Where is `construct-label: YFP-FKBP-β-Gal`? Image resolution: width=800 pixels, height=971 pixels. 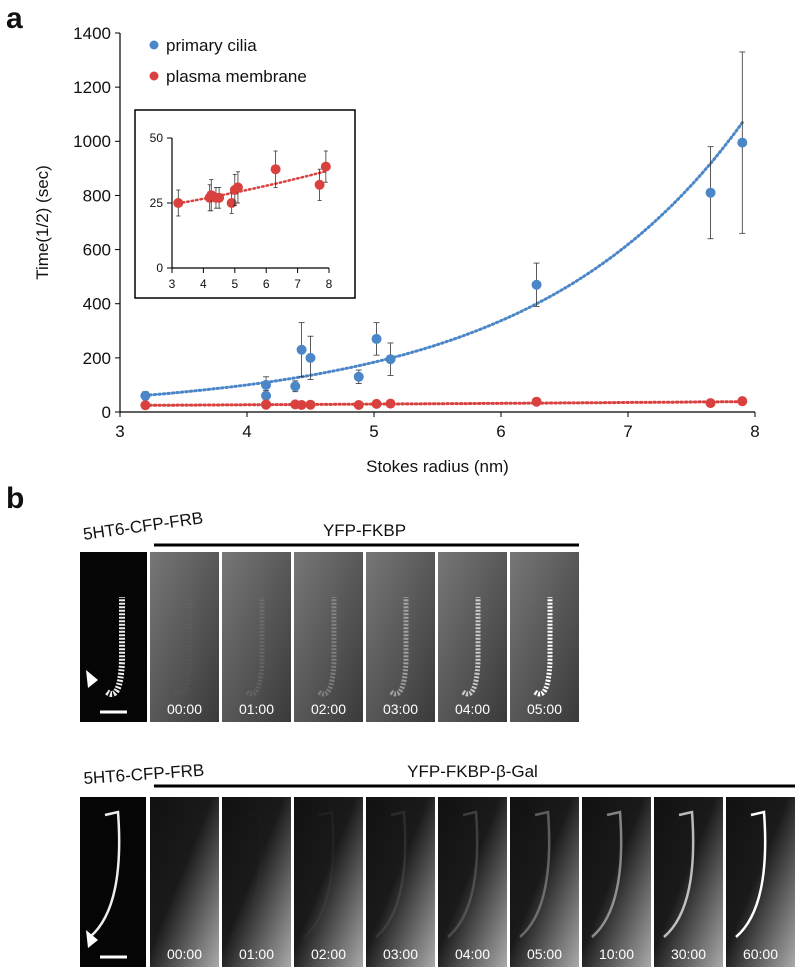
construct-label: YFP-FKBP-β-Gal is located at coordinates (472, 771).